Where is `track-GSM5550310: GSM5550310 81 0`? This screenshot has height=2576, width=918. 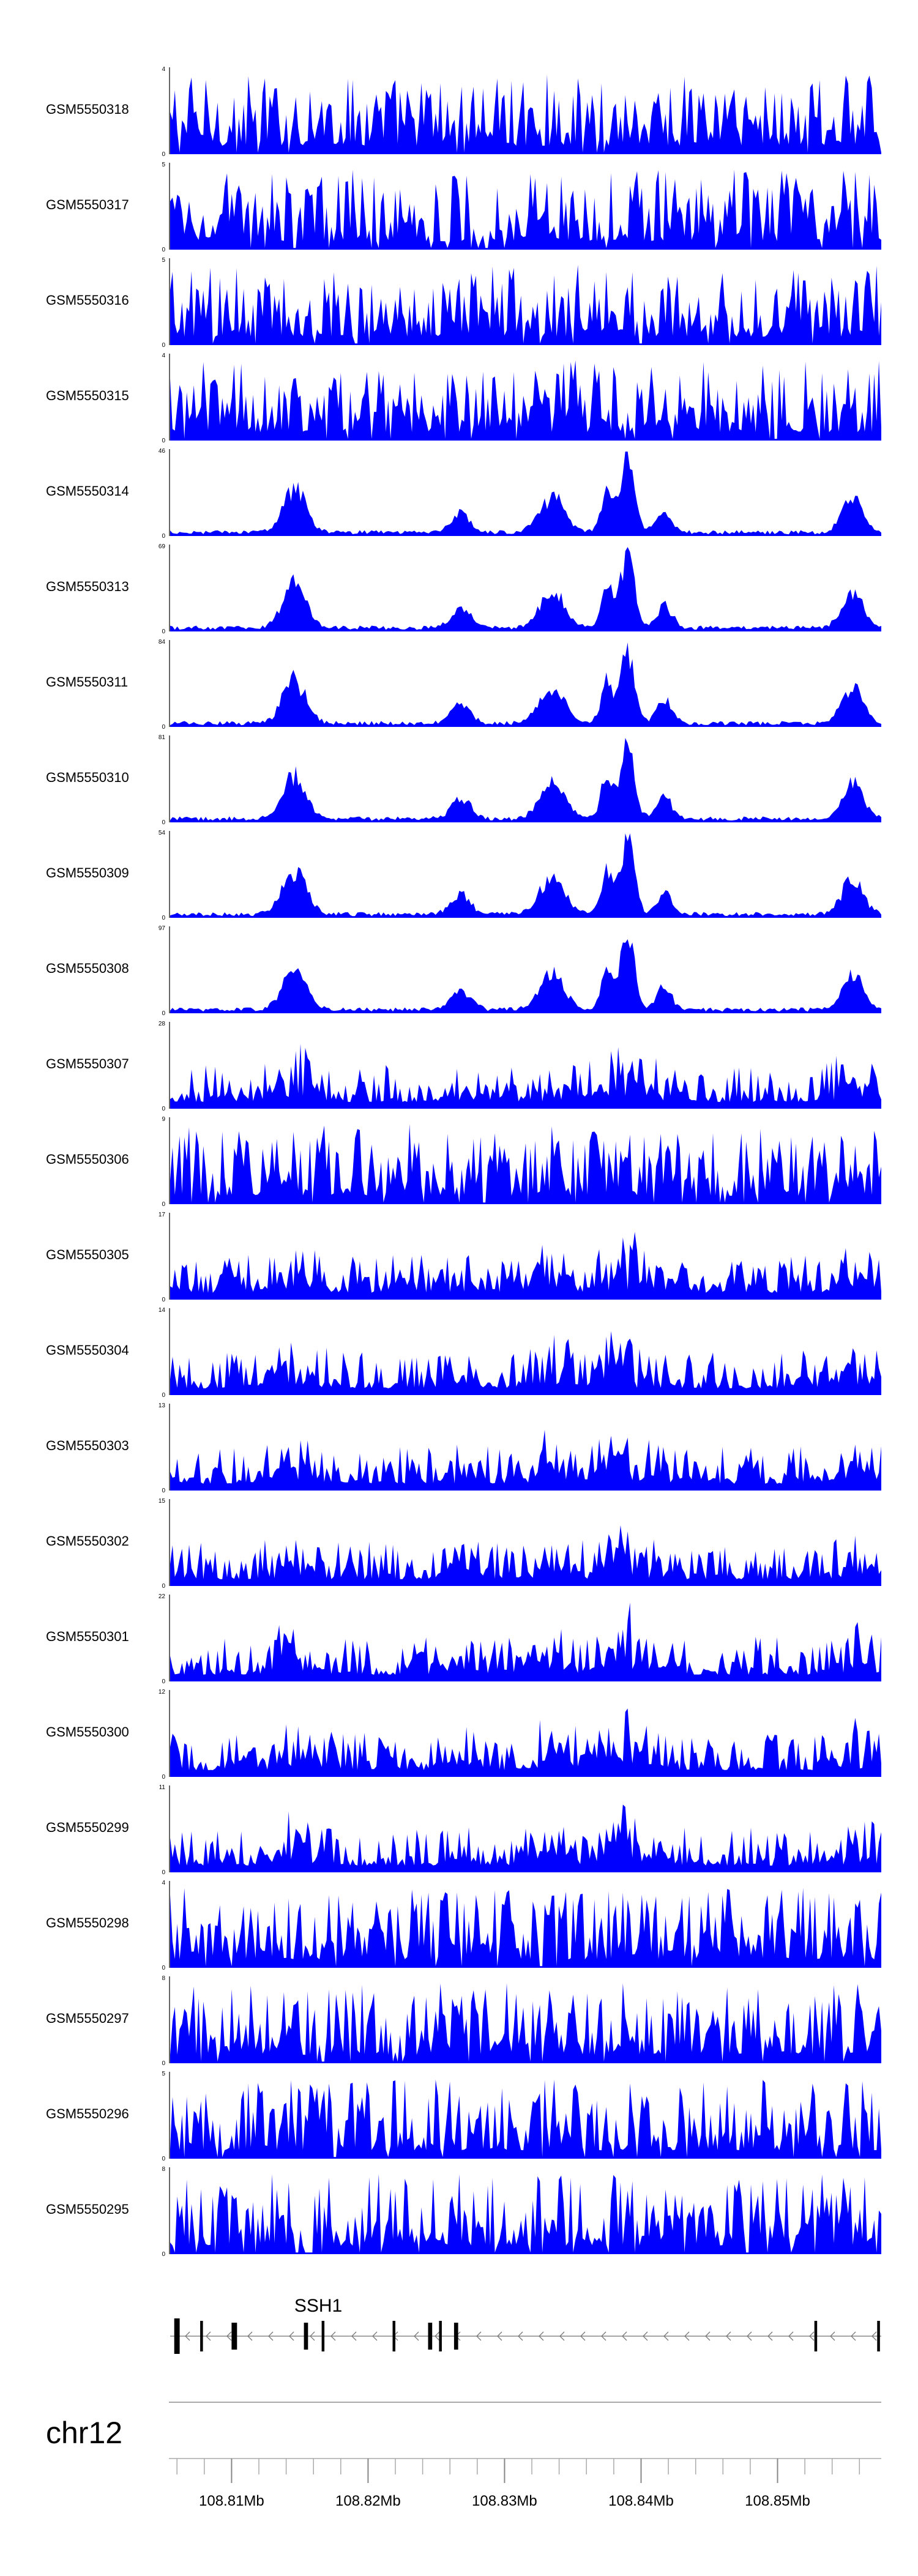
track-GSM5550310: GSM5550310 81 0 is located at coordinates (463, 780).